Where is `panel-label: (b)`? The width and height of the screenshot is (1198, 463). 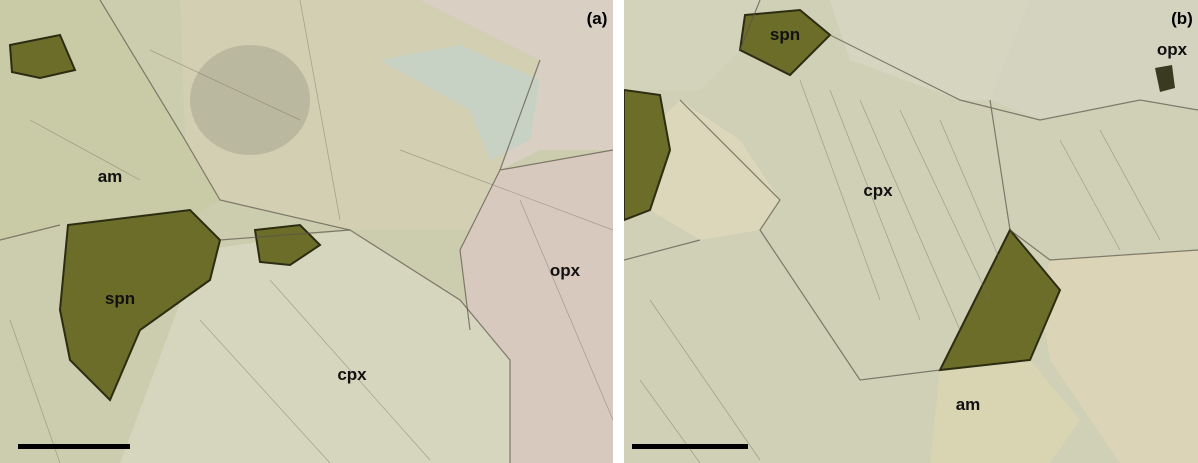 panel-label: (b) is located at coordinates (1182, 18).